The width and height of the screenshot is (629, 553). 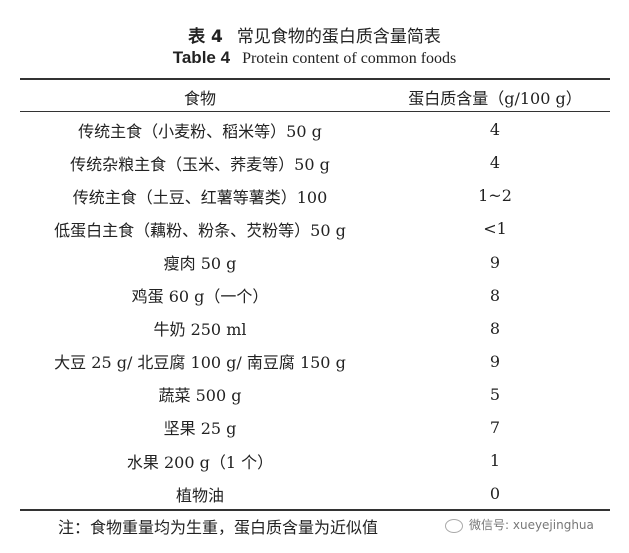 I want to click on title-text-en: Protein content of common foods, so click(x=349, y=58).